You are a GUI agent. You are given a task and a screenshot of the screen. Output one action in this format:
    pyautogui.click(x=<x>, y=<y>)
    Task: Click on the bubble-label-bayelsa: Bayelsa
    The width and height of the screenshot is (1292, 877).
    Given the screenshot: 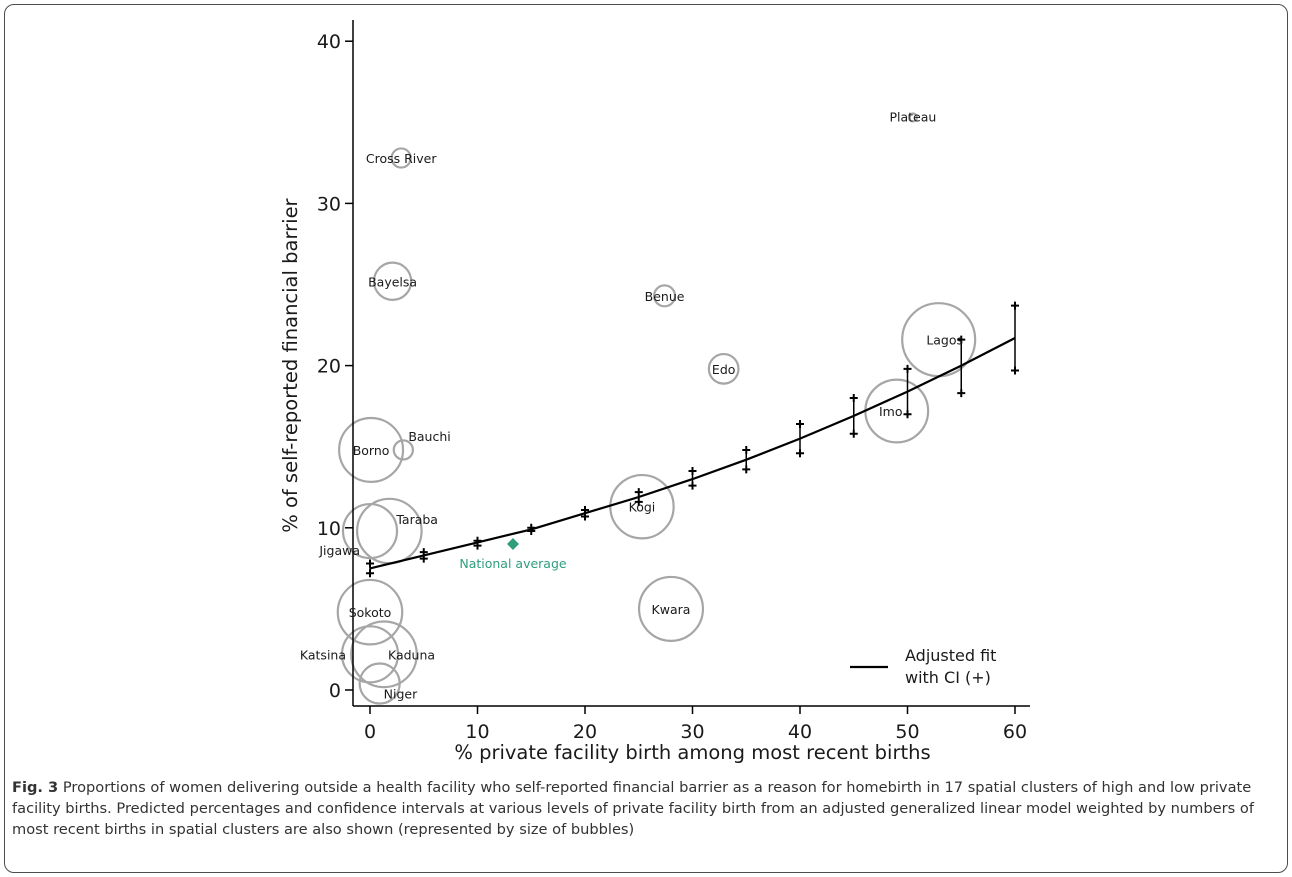 What is the action you would take?
    pyautogui.click(x=392, y=281)
    